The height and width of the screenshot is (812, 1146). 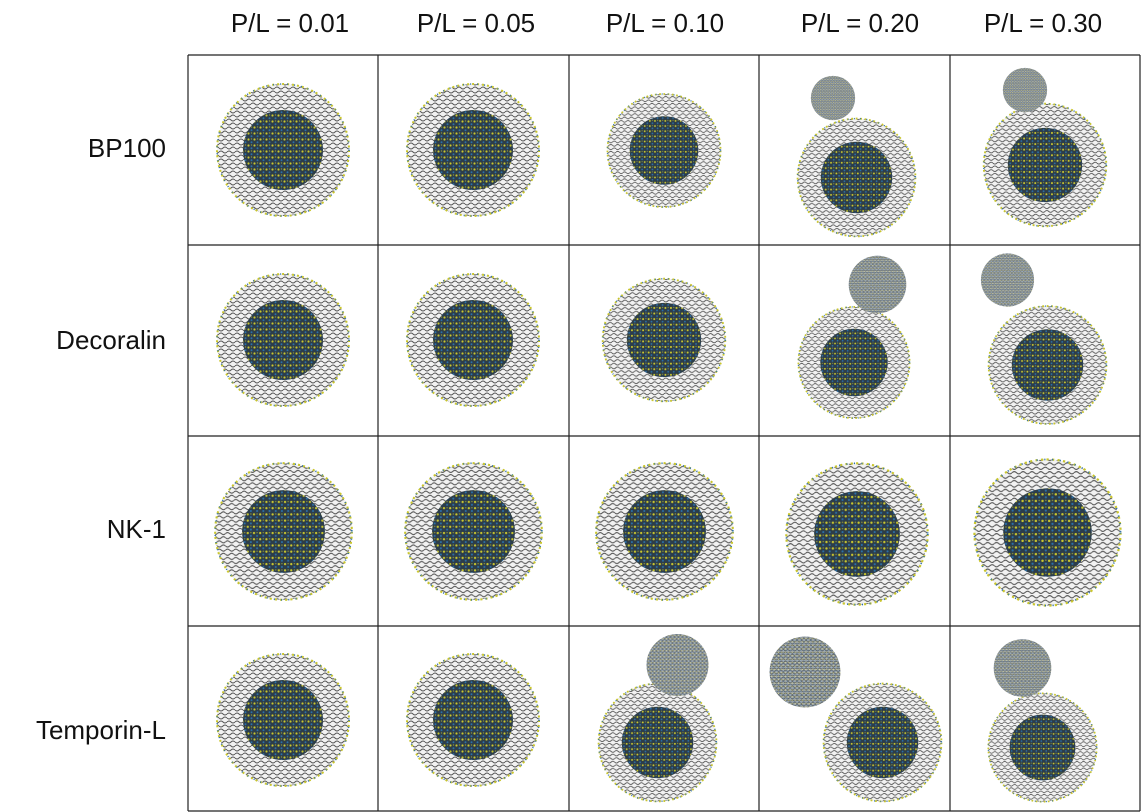 What do you see at coordinates (127, 148) in the screenshot?
I see `row-label: BP100` at bounding box center [127, 148].